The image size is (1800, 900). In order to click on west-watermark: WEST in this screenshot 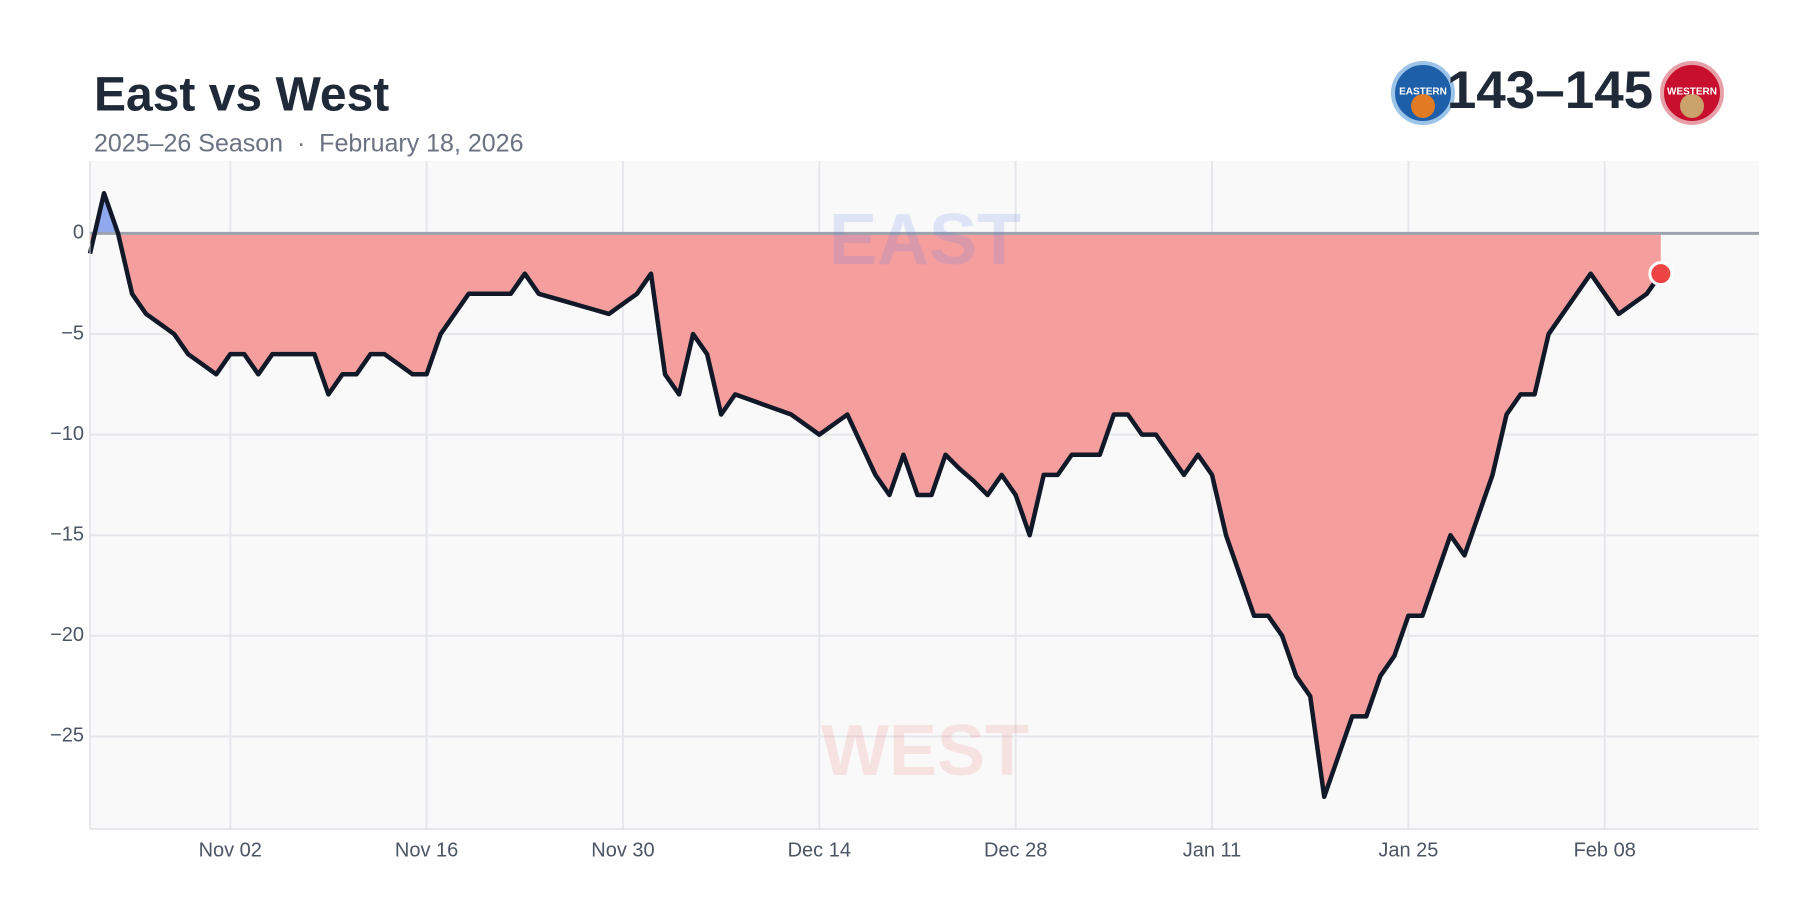, I will do `click(925, 751)`.